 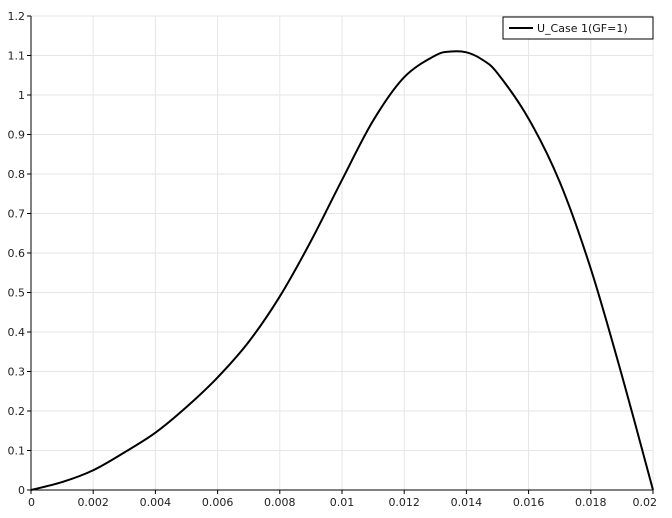 I want to click on x-tick-label: 0.016, so click(x=529, y=502).